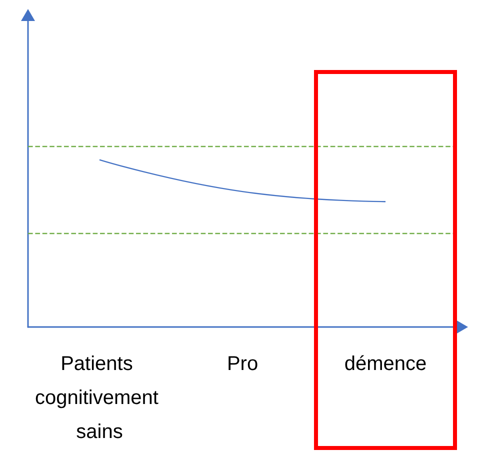 Image resolution: width=487 pixels, height=475 pixels. What do you see at coordinates (99, 398) in the screenshot?
I see `x-tick-label: Patients cognitivement sains` at bounding box center [99, 398].